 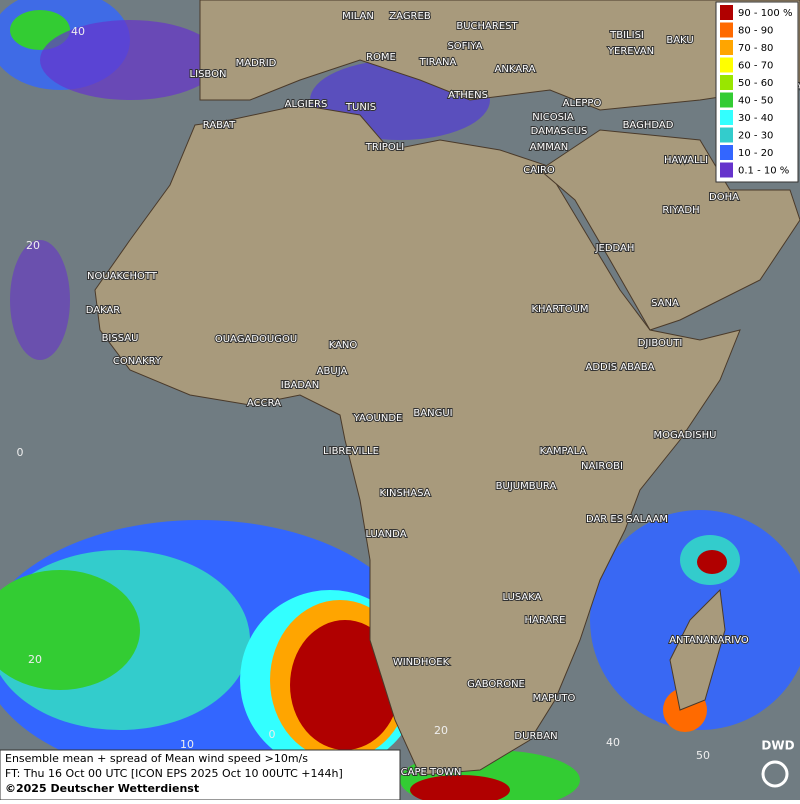 I want to click on place-label: BAGHDAD, so click(x=648, y=125).